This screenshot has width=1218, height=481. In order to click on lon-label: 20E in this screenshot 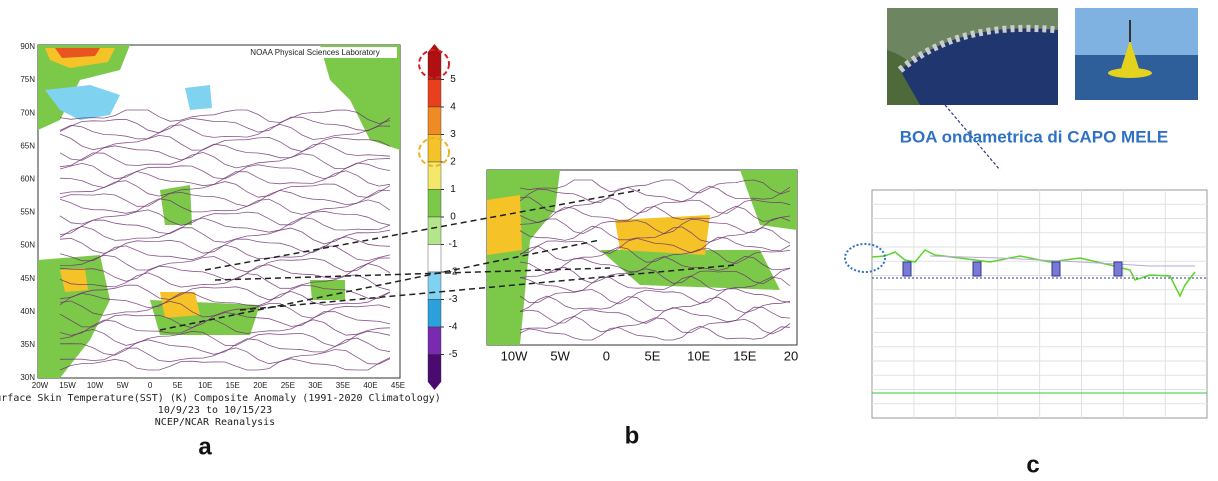, I will do `click(260, 385)`.